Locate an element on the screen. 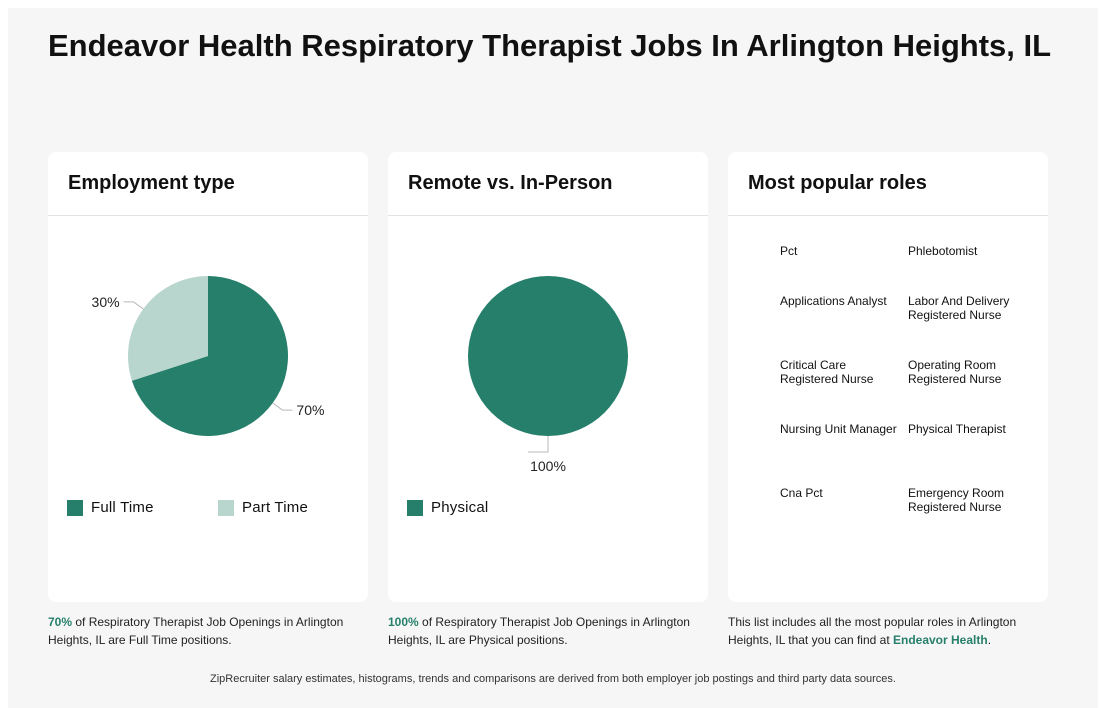  caption-highlight: 100% is located at coordinates (403, 622).